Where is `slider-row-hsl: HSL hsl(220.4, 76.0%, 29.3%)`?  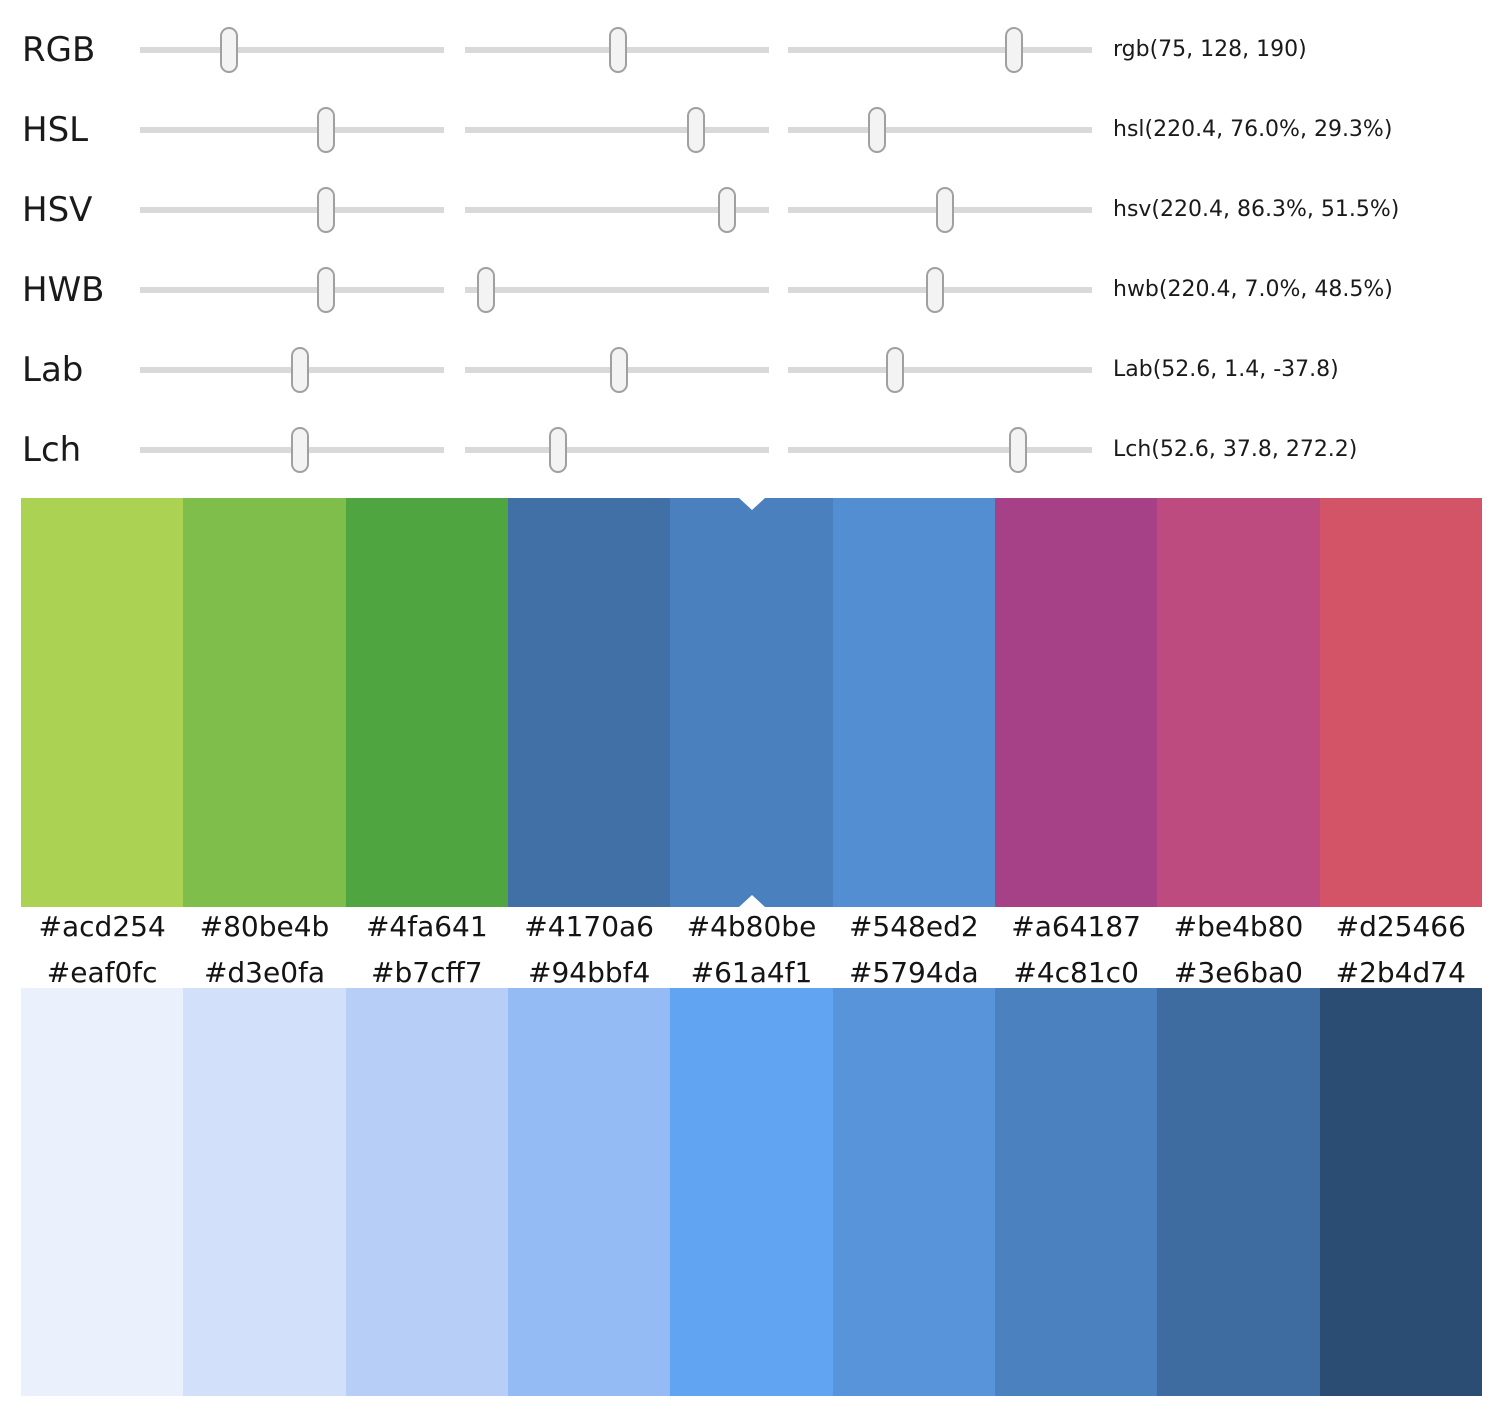 slider-row-hsl: HSL hsl(220.4, 76.0%, 29.3%) is located at coordinates (750, 130).